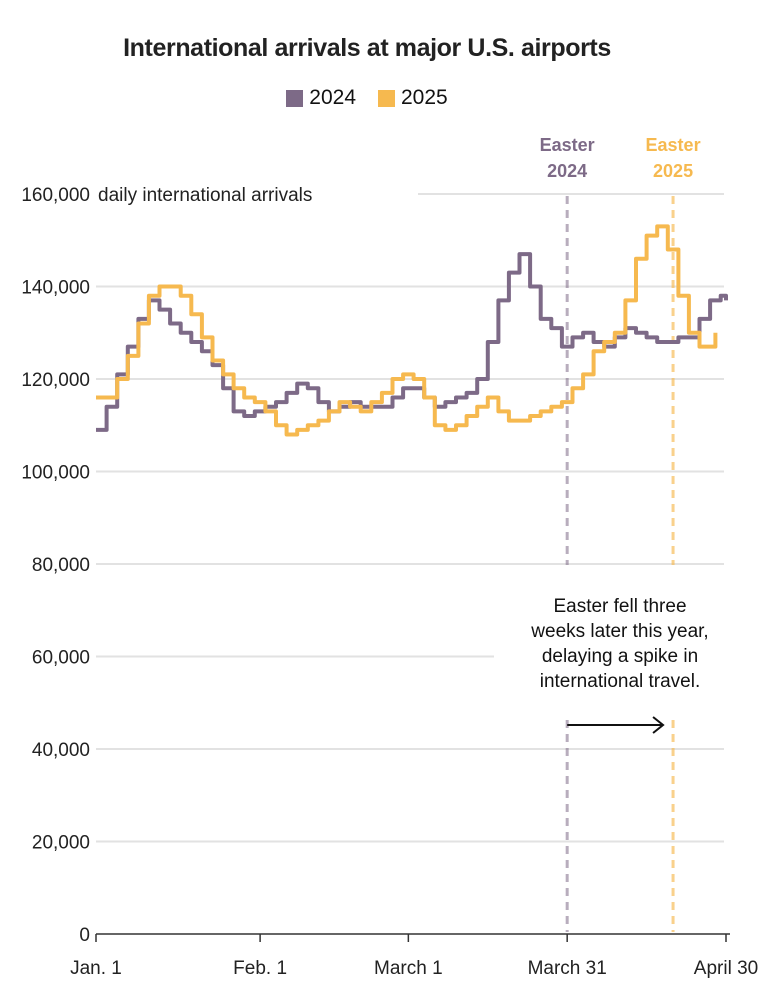  Describe the element at coordinates (673, 145) in the screenshot. I see `easter-2025-label-line-1: Easter` at that location.